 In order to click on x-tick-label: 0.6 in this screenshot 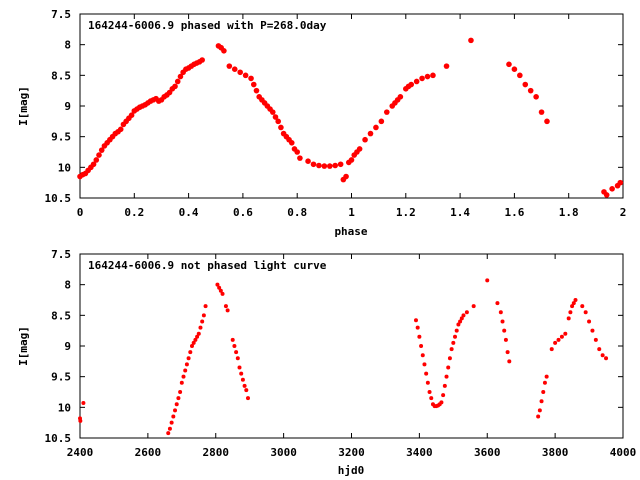, I will do `click(243, 212)`.